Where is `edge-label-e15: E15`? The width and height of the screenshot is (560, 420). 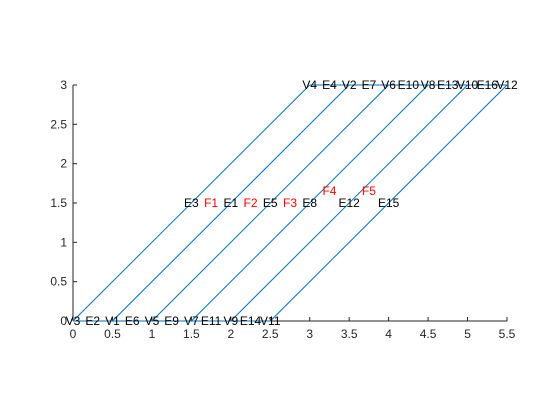 edge-label-e15: E15 is located at coordinates (389, 203).